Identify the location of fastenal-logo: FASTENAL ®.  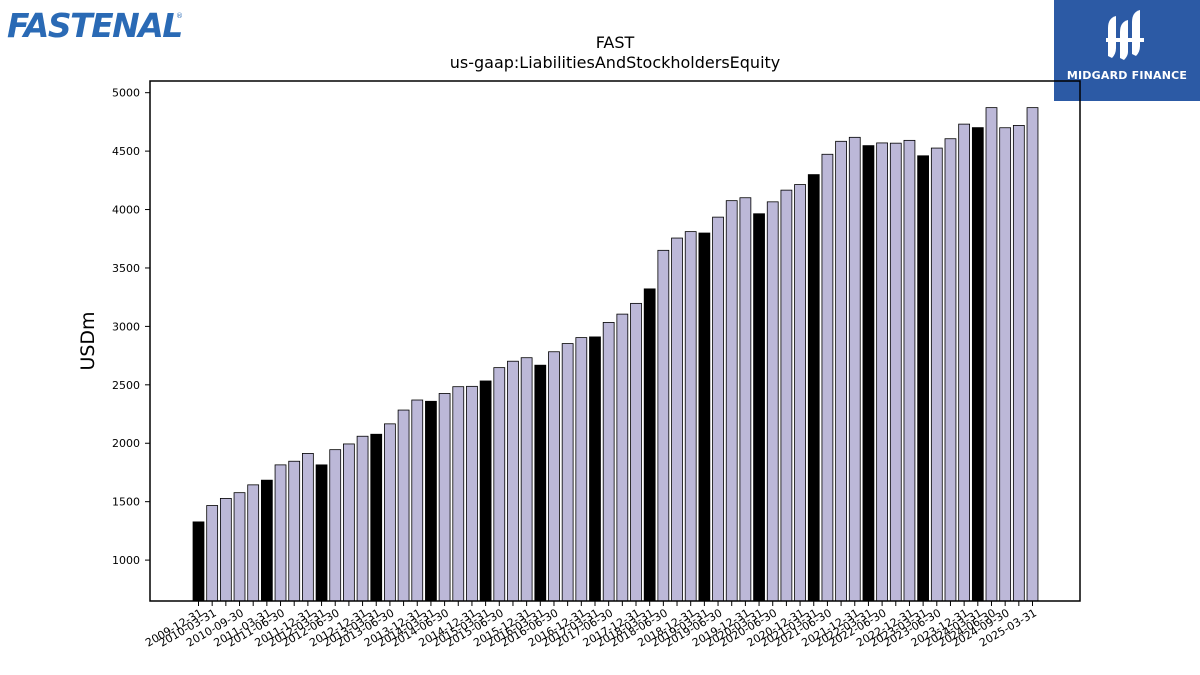
(94, 24).